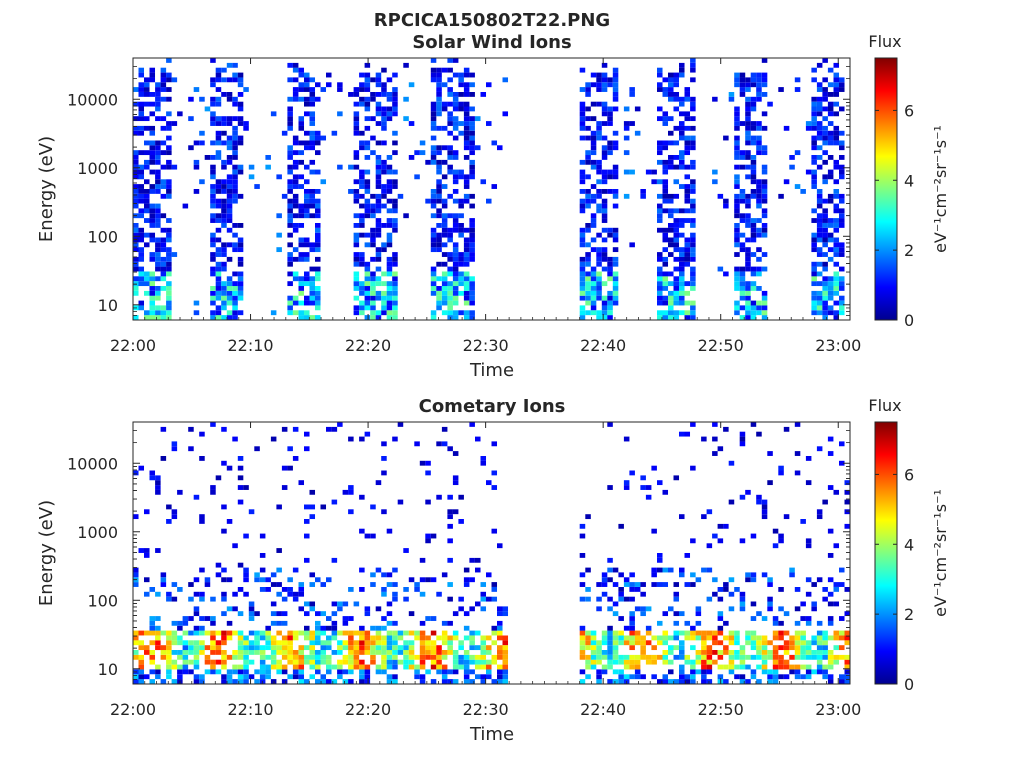  I want to click on x-tick-label: 22:10, so click(250, 709).